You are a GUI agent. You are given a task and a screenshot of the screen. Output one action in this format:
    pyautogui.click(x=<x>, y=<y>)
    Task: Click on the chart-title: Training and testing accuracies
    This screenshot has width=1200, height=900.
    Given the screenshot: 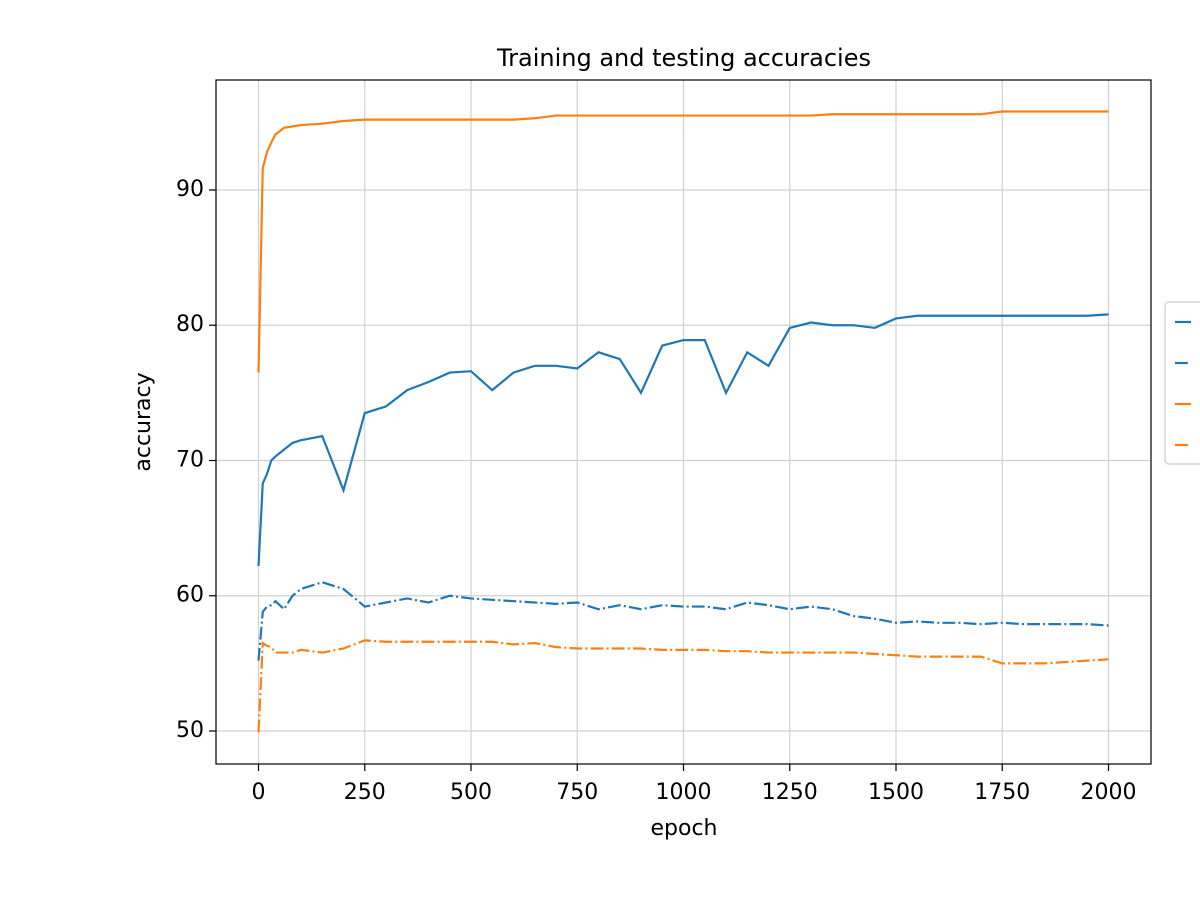 What is the action you would take?
    pyautogui.click(x=683, y=58)
    